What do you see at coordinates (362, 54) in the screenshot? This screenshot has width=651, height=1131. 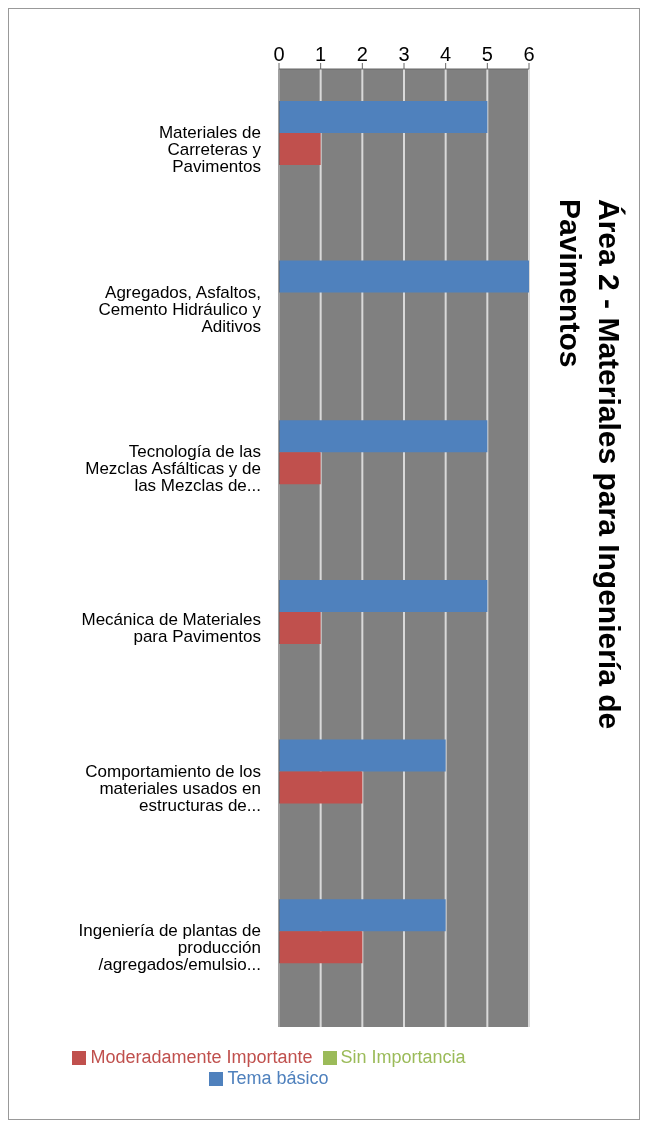 I see `x-tick-label: 2` at bounding box center [362, 54].